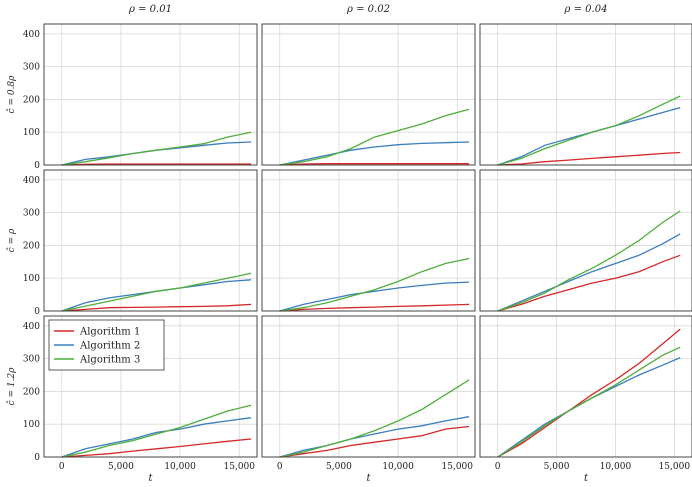 The height and width of the screenshot is (487, 692). I want to click on panel-r1-c2, so click(585, 240).